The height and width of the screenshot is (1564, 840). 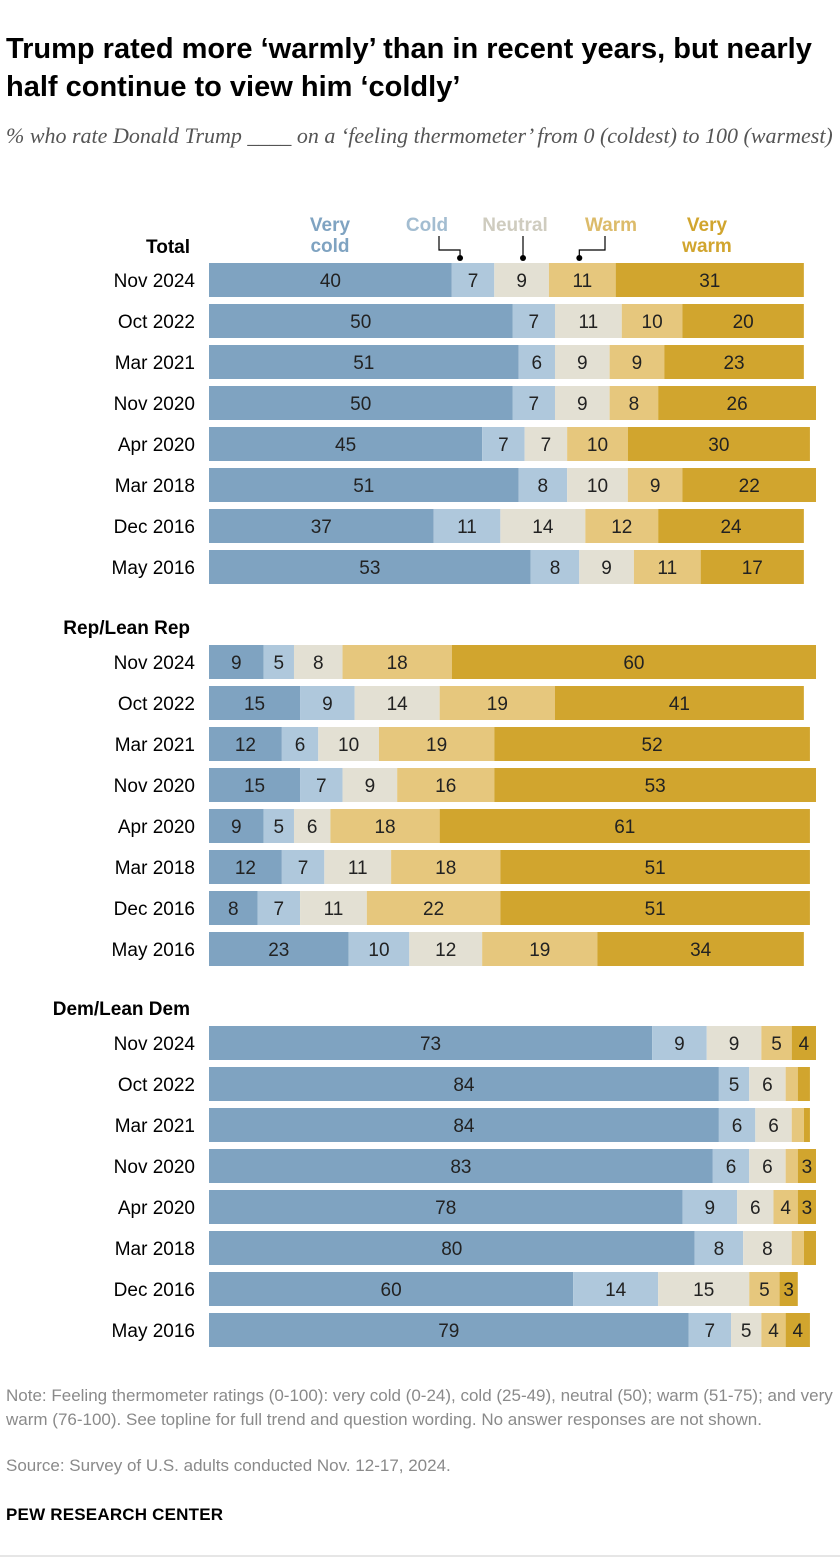 What do you see at coordinates (523, 258) in the screenshot?
I see `legend-leader-dot-neutral` at bounding box center [523, 258].